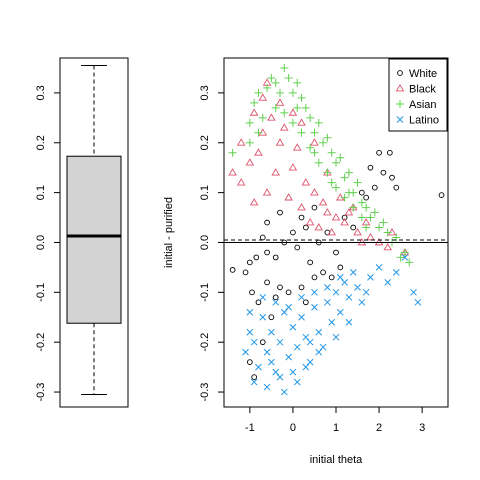  Describe the element at coordinates (205, 292) in the screenshot. I see `scatter-y-tick-label: -0.1` at that location.